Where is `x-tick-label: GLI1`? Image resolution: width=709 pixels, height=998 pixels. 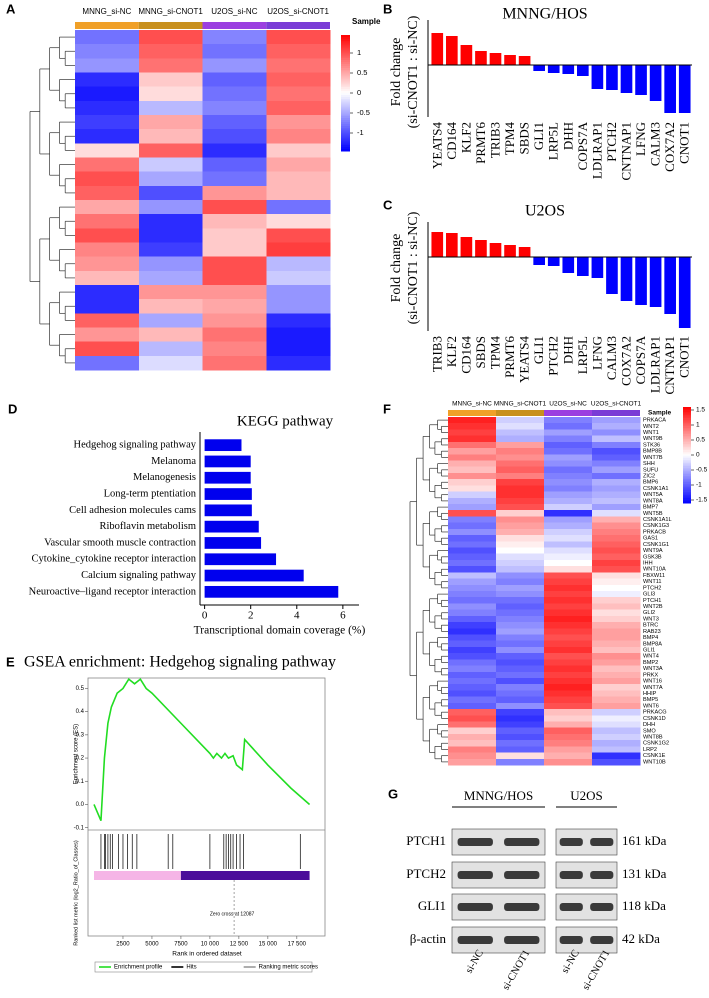 x-tick-label: GLI1 is located at coordinates (538, 136).